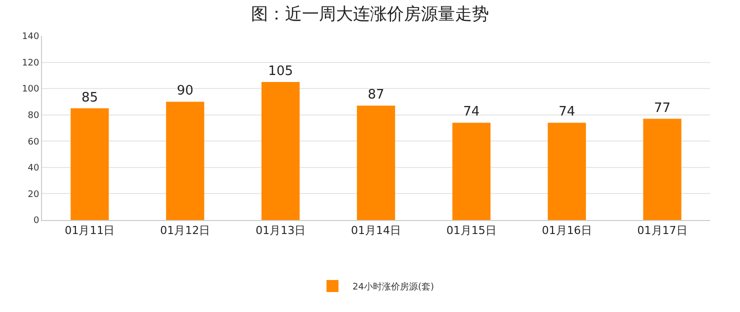 The height and width of the screenshot is (312, 740). Describe the element at coordinates (34, 142) in the screenshot. I see `y-tick-label: 60` at that location.